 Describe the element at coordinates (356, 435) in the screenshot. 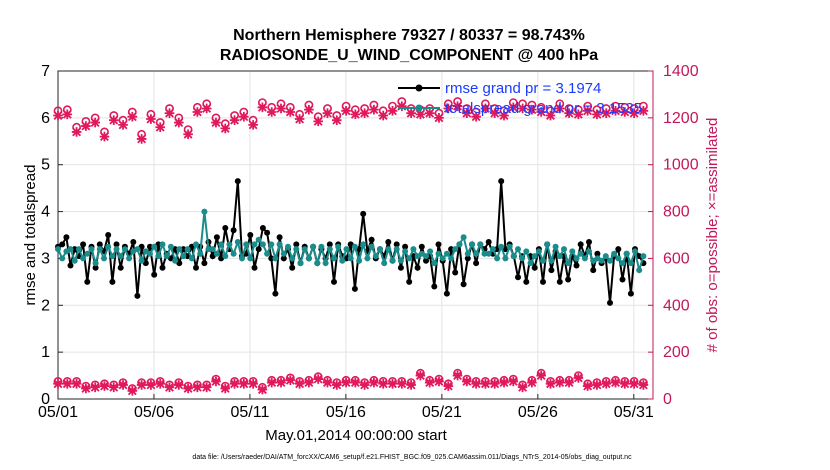

I see `x-axis-label: May.01,2014 00:00:00 start` at that location.